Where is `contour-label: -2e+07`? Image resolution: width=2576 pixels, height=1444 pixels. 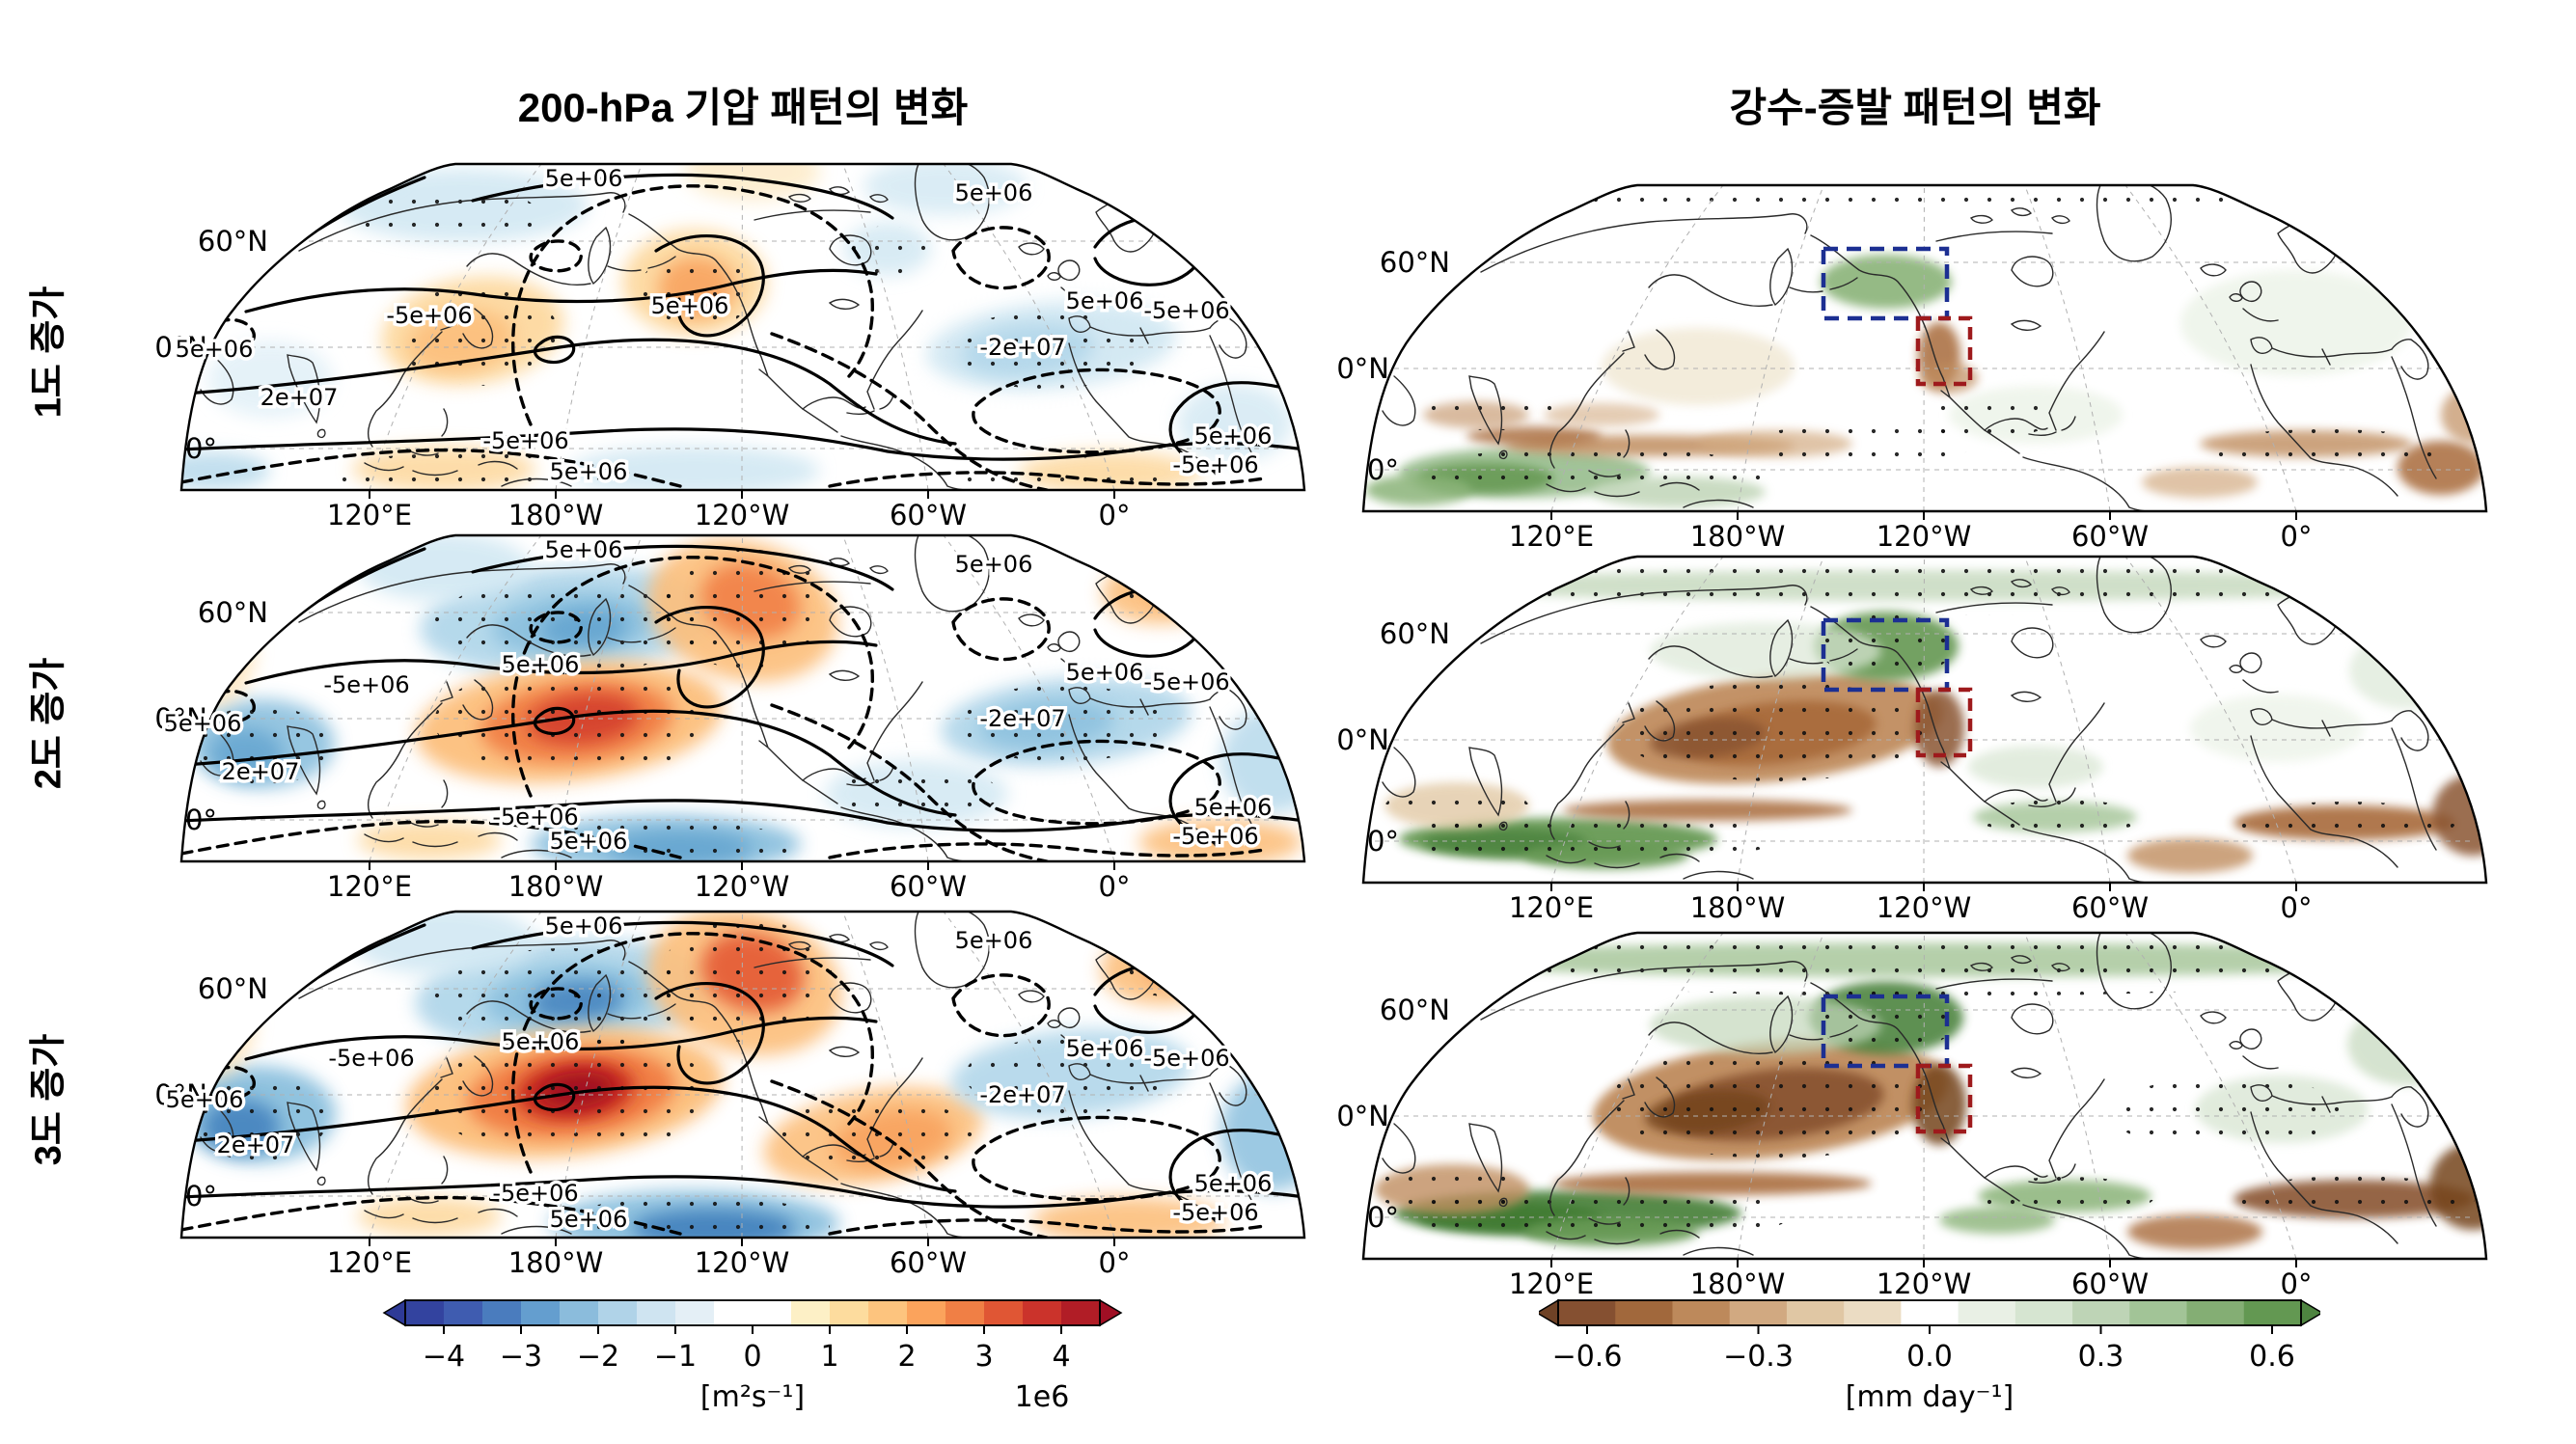 contour-label: -2e+07 is located at coordinates (1022, 1094).